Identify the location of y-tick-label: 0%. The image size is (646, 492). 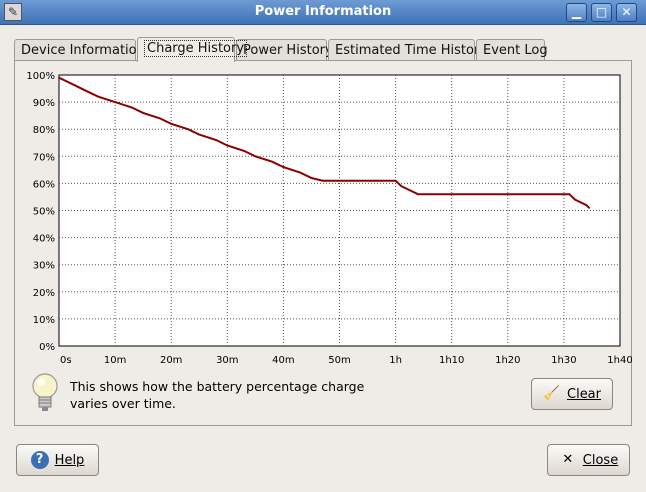
(47, 347).